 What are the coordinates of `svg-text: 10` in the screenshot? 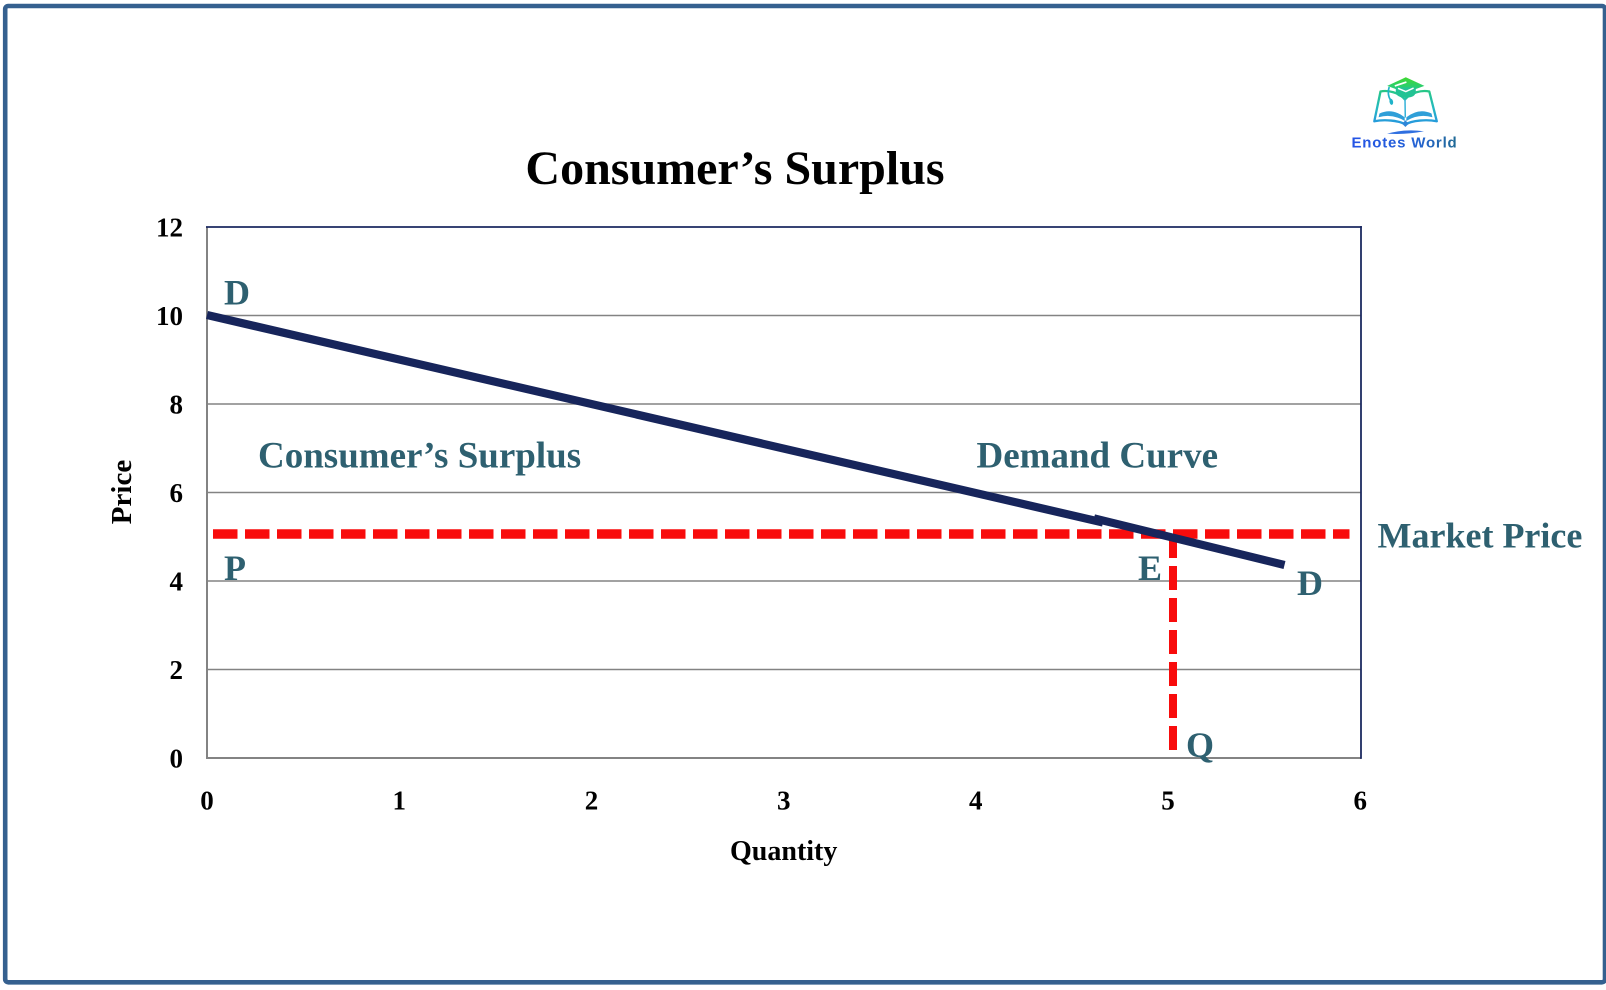 It's located at (169, 316).